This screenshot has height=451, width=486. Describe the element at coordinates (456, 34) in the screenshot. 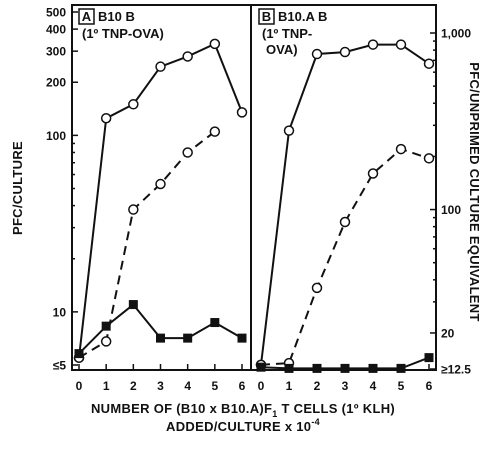

I see `panel-b-y-tick-label: 1,000` at that location.